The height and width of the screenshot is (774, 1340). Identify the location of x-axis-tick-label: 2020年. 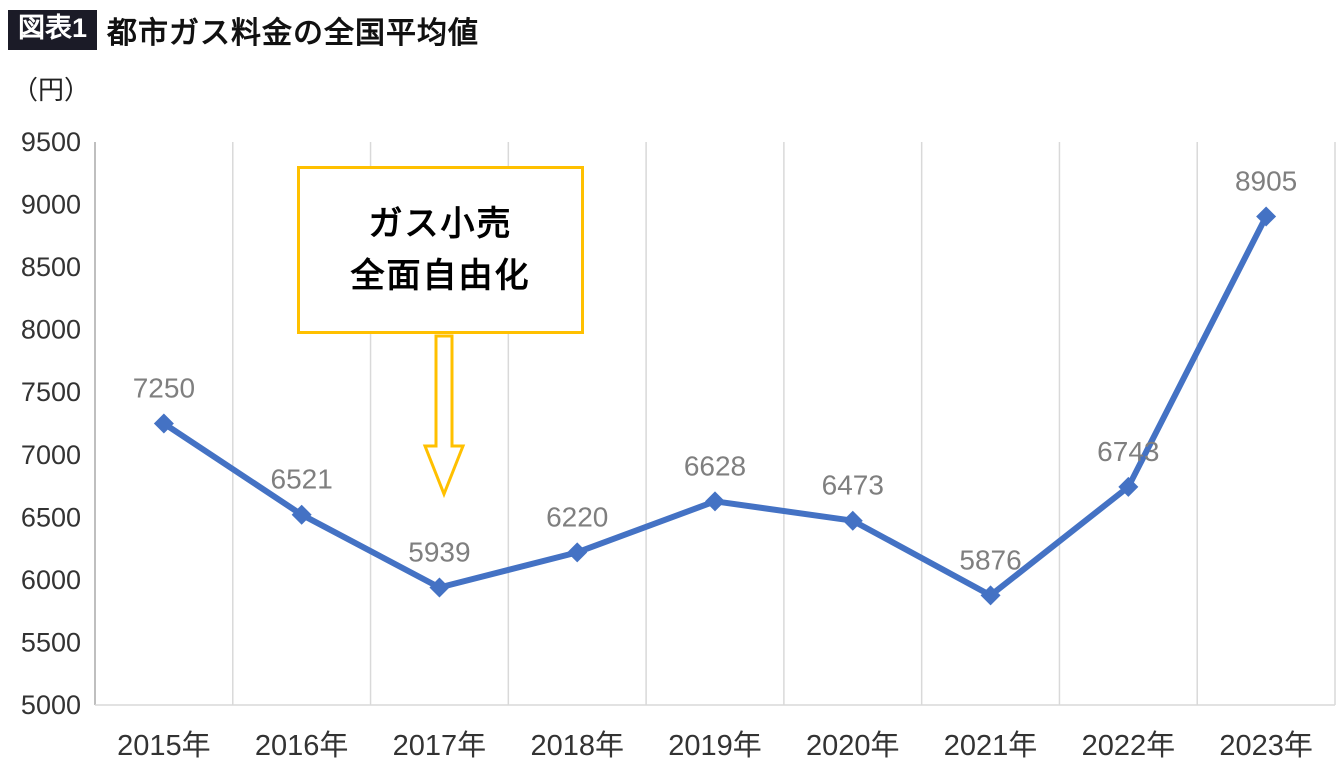
(853, 745).